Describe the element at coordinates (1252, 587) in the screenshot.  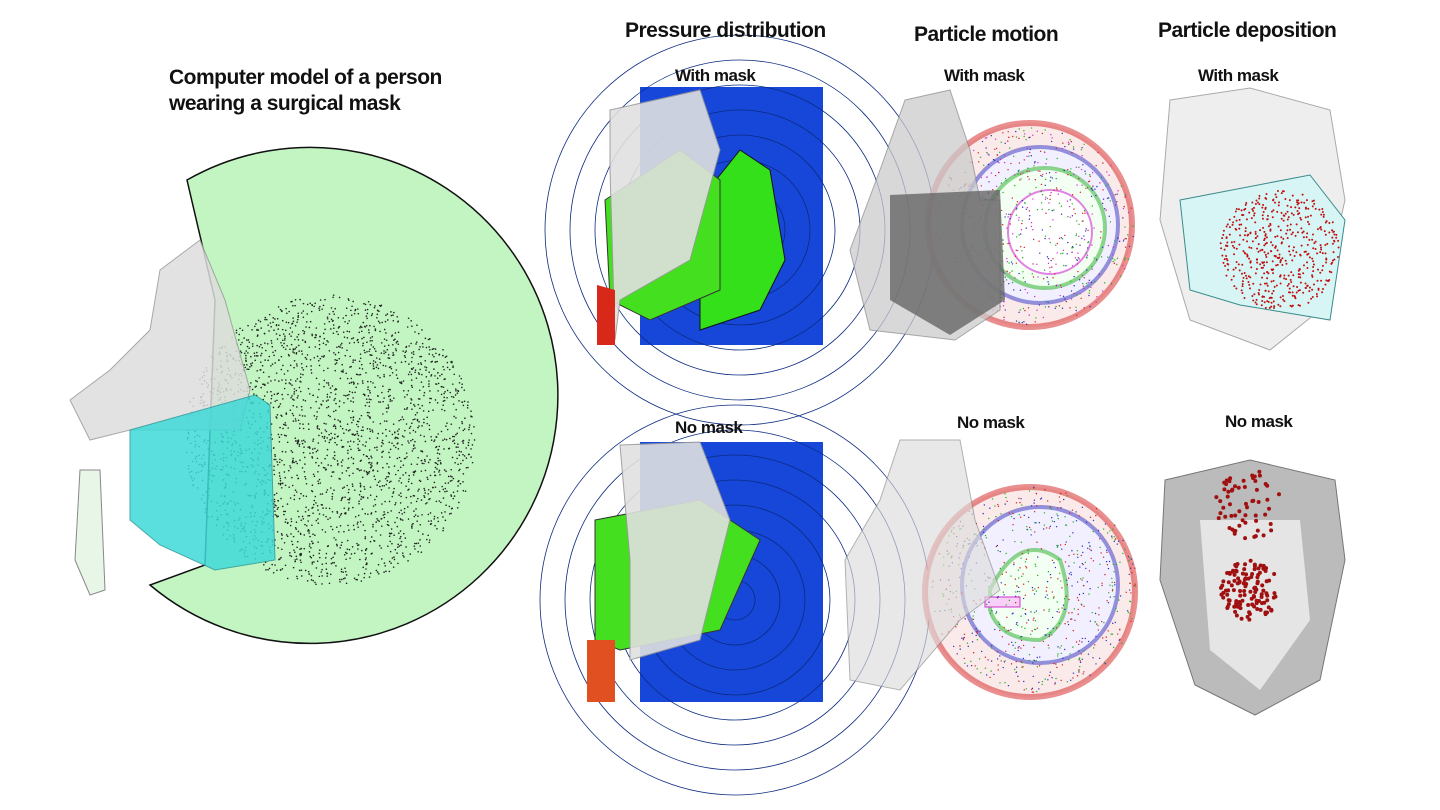
I see `deposition-no-mask` at that location.